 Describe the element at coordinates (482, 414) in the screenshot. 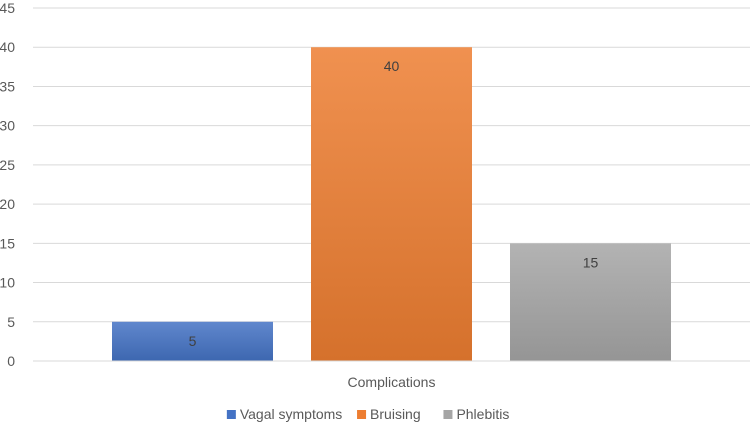

I see `legend-label: Phlebitis` at that location.